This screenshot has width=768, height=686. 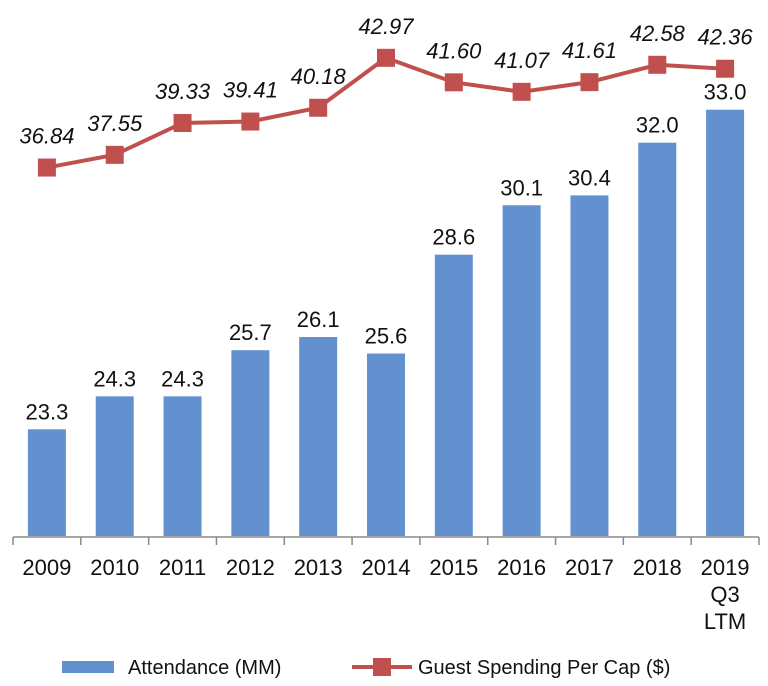 I want to click on x-tick-label: 2012, so click(x=250, y=567).